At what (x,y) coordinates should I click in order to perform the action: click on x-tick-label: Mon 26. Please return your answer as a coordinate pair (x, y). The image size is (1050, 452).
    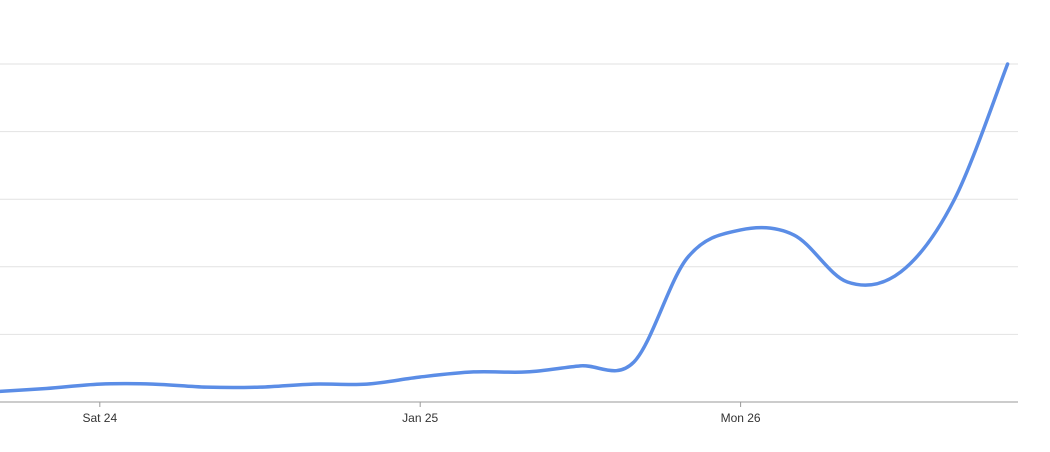
    Looking at the image, I should click on (741, 418).